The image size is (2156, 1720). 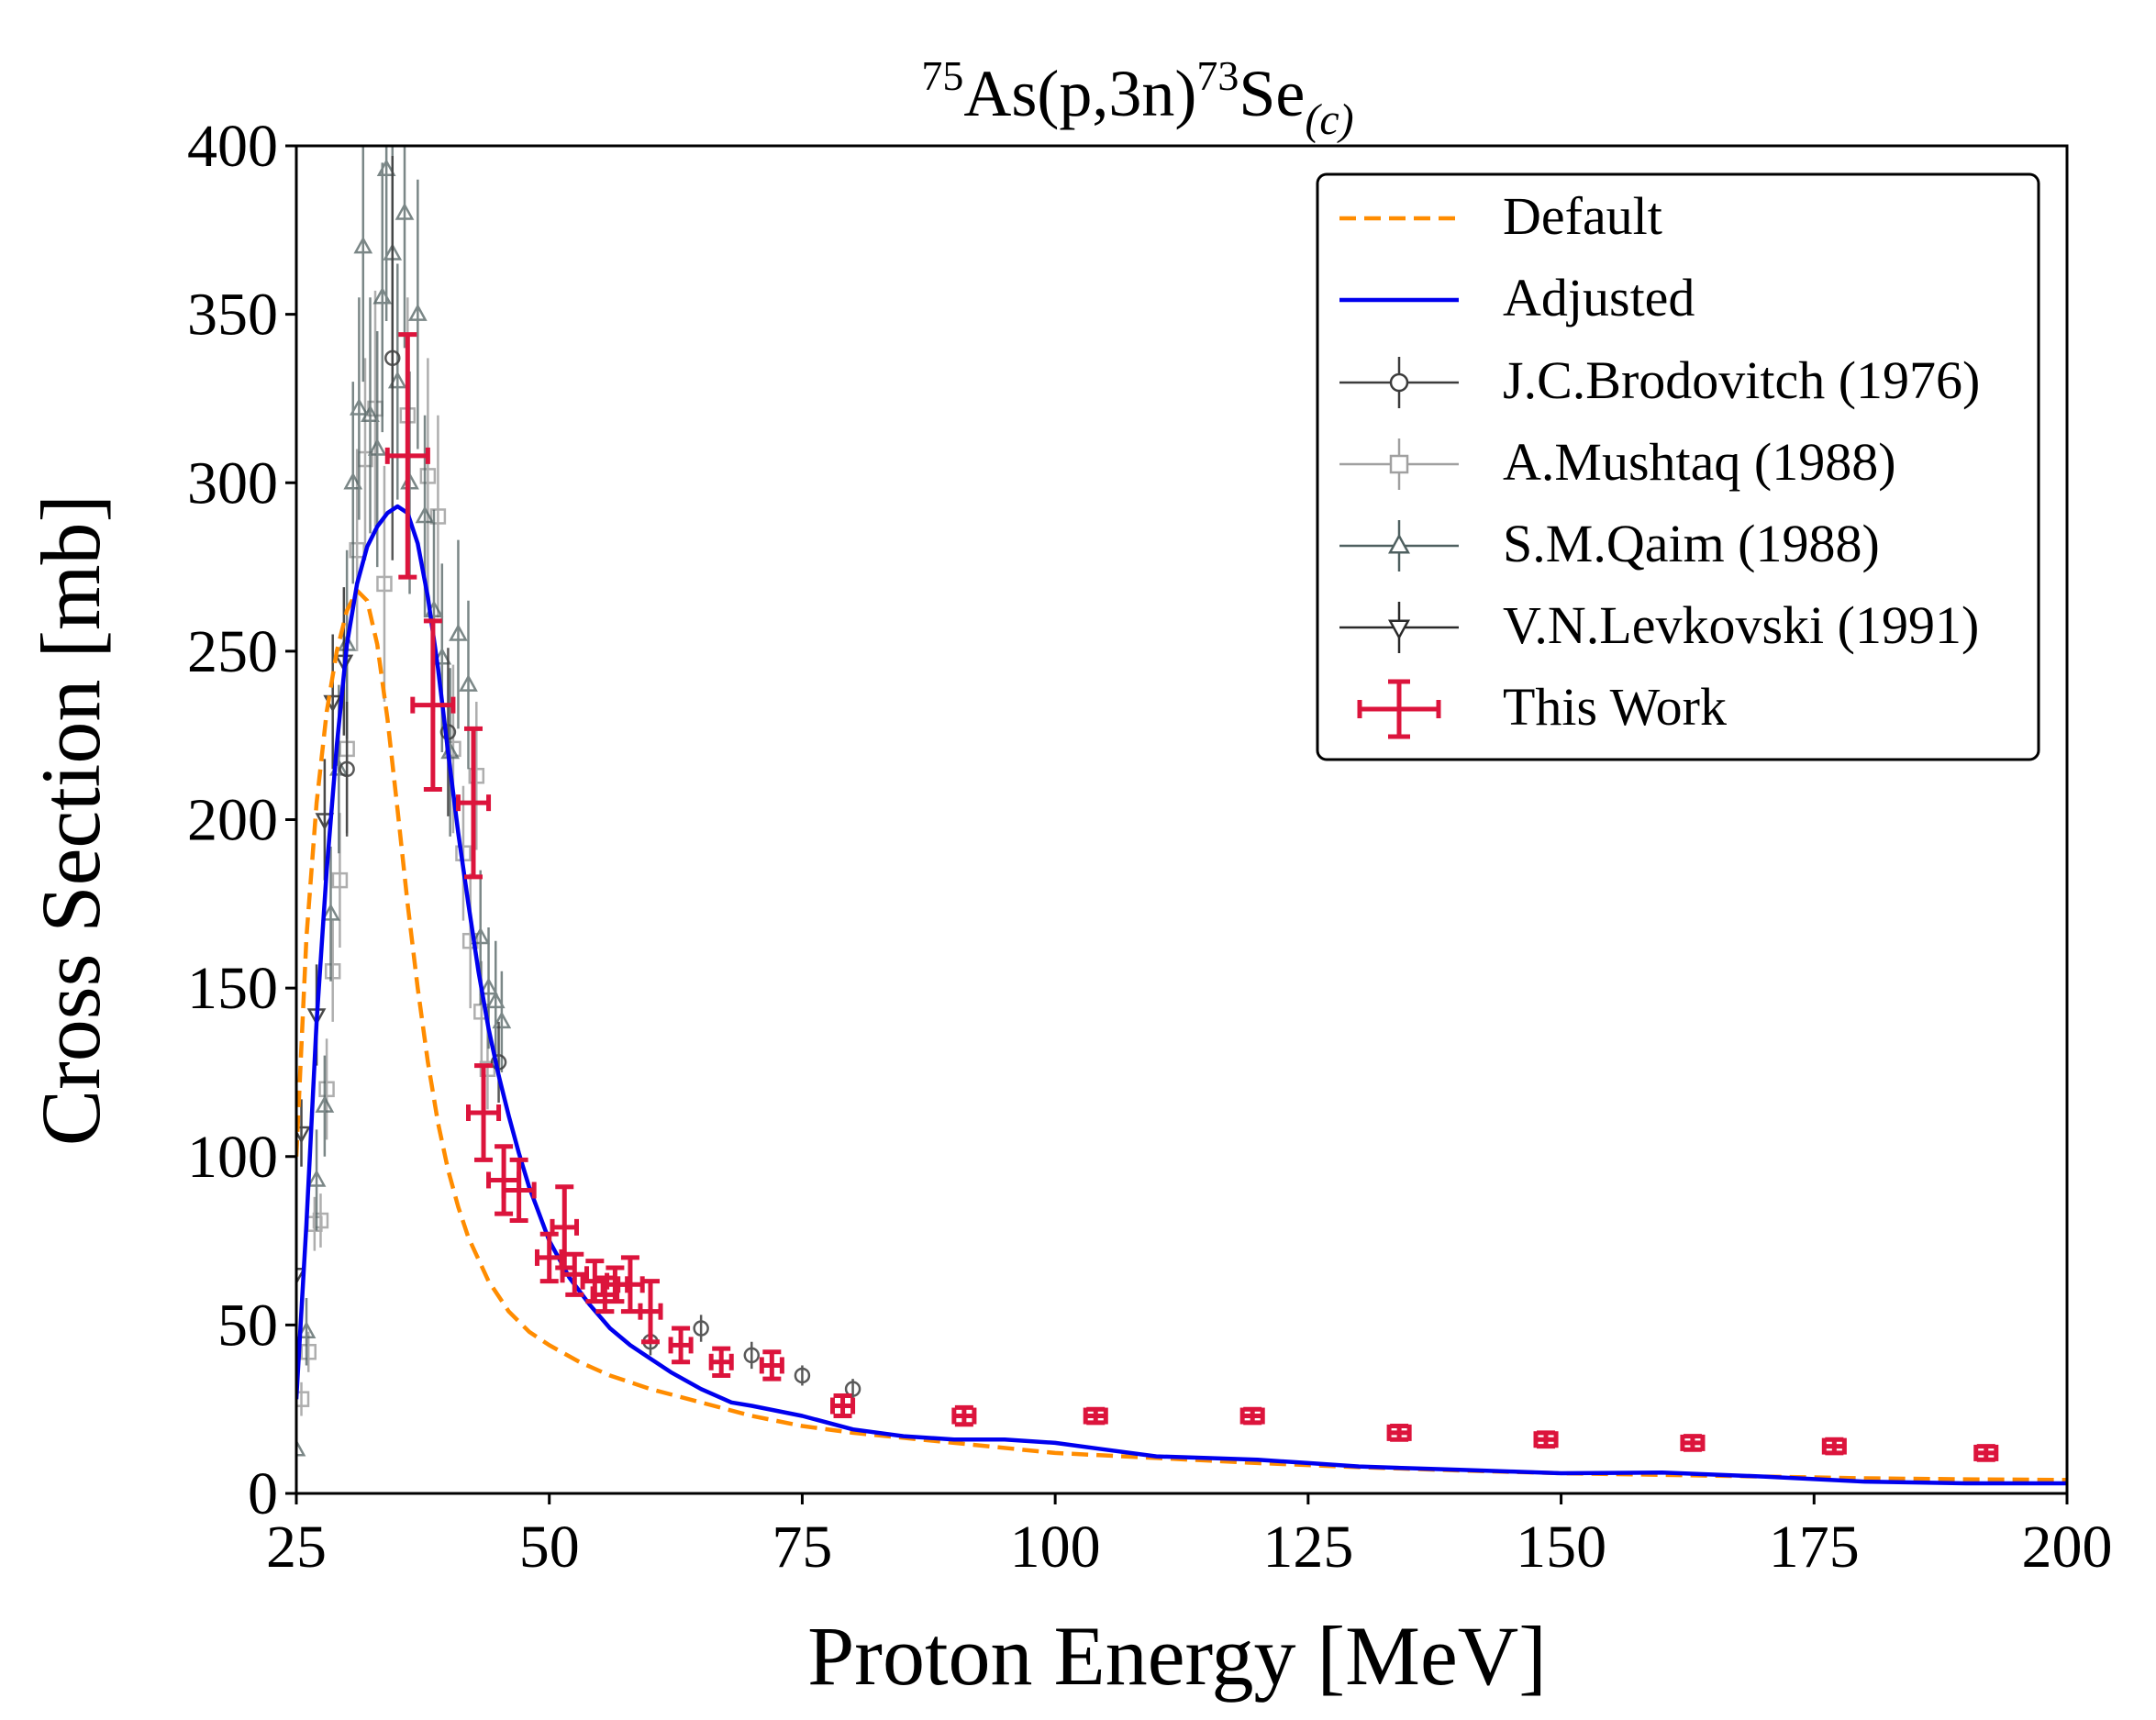 I want to click on legend-label-adjusted: Adjusted, so click(x=1599, y=297).